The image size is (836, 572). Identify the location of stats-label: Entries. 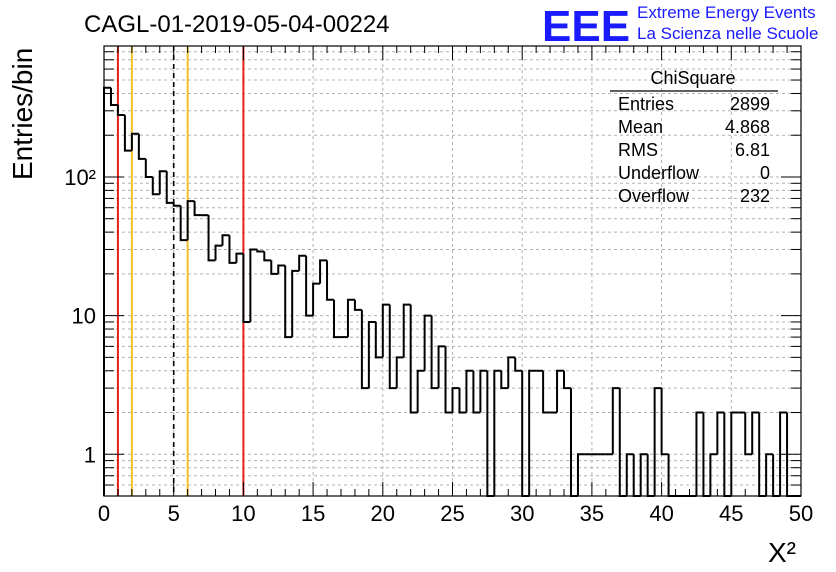
(646, 104).